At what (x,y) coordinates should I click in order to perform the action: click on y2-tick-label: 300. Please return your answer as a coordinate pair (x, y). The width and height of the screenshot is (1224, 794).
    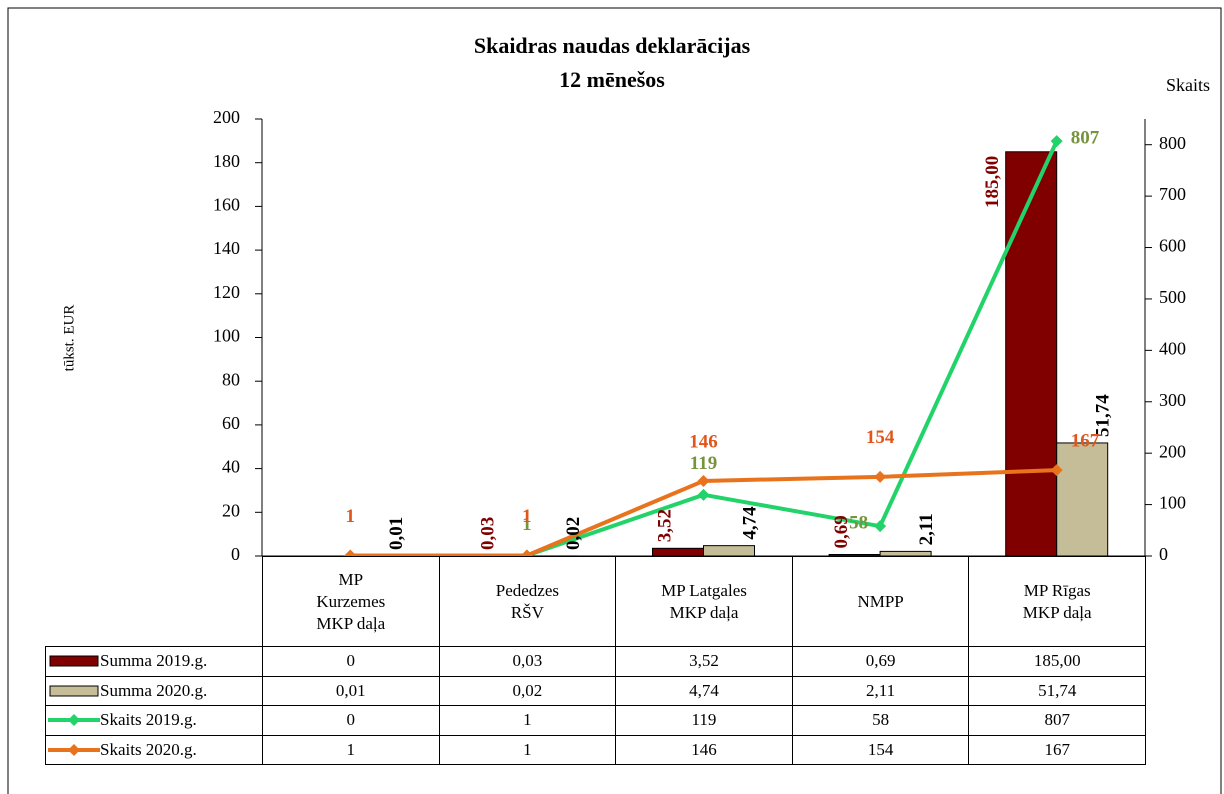
    Looking at the image, I should click on (1172, 400).